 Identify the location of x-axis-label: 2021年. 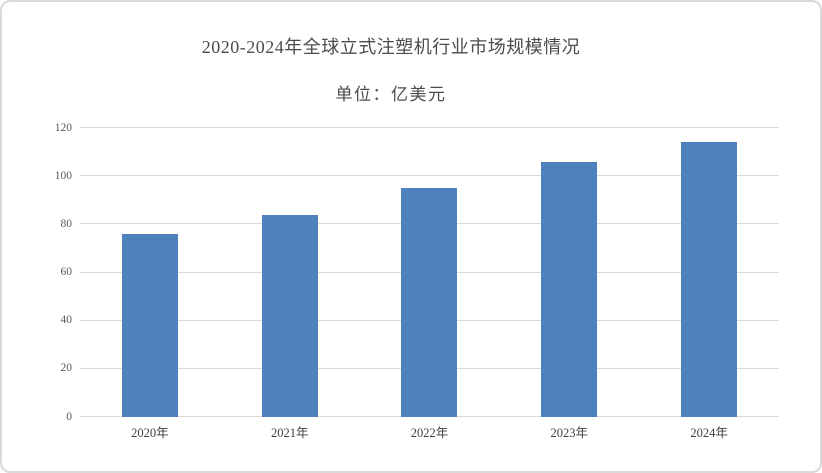
(289, 433).